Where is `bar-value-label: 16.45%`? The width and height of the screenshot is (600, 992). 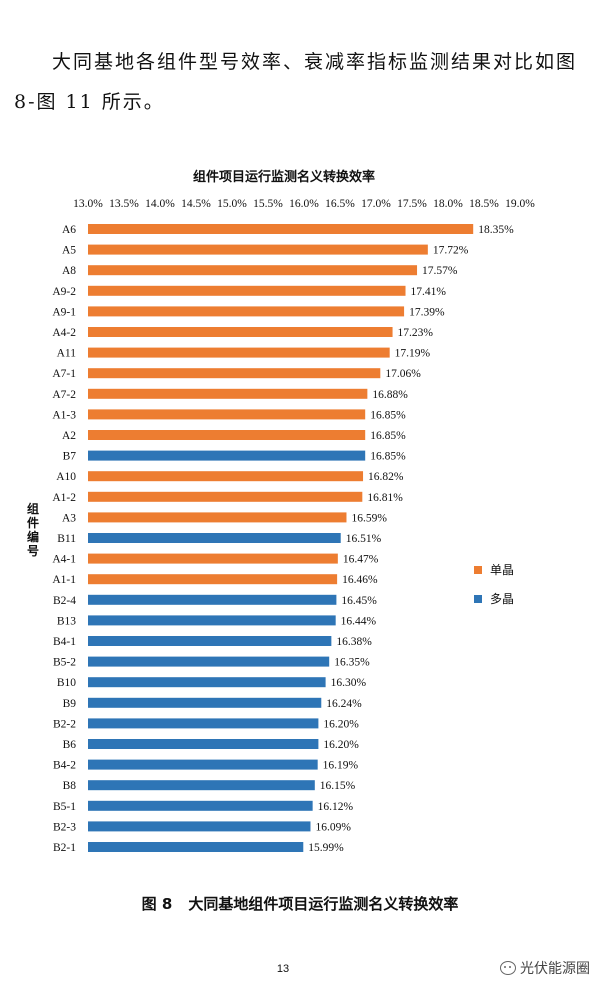 bar-value-label: 16.45% is located at coordinates (359, 601).